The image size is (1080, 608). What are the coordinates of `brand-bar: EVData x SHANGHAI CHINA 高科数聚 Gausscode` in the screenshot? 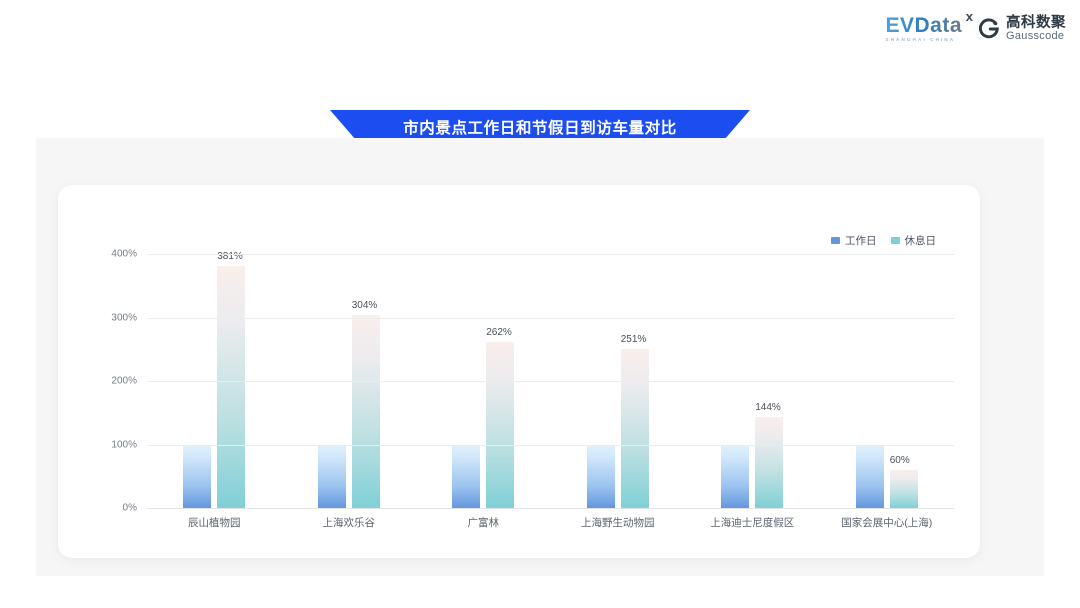 It's located at (975, 28).